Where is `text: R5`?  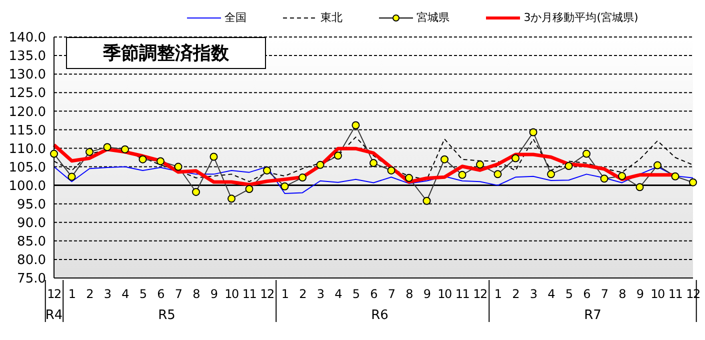
text: R5 is located at coordinates (167, 315).